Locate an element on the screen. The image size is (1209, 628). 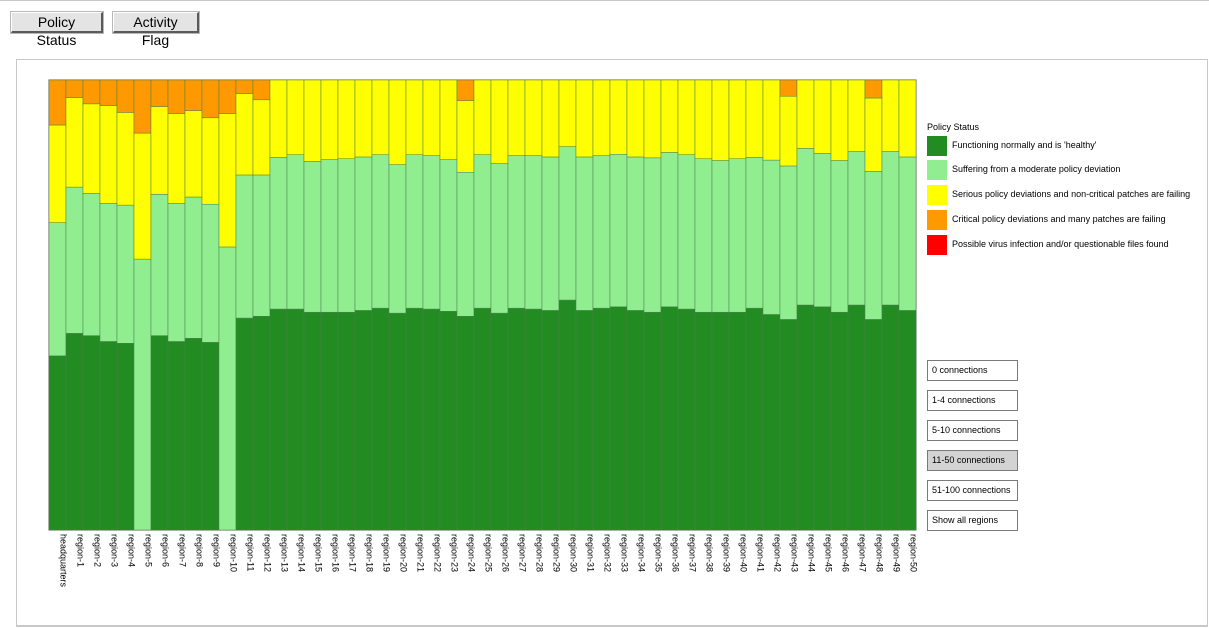
filter-11-50-connections: 11-50 connections is located at coordinates (972, 460).